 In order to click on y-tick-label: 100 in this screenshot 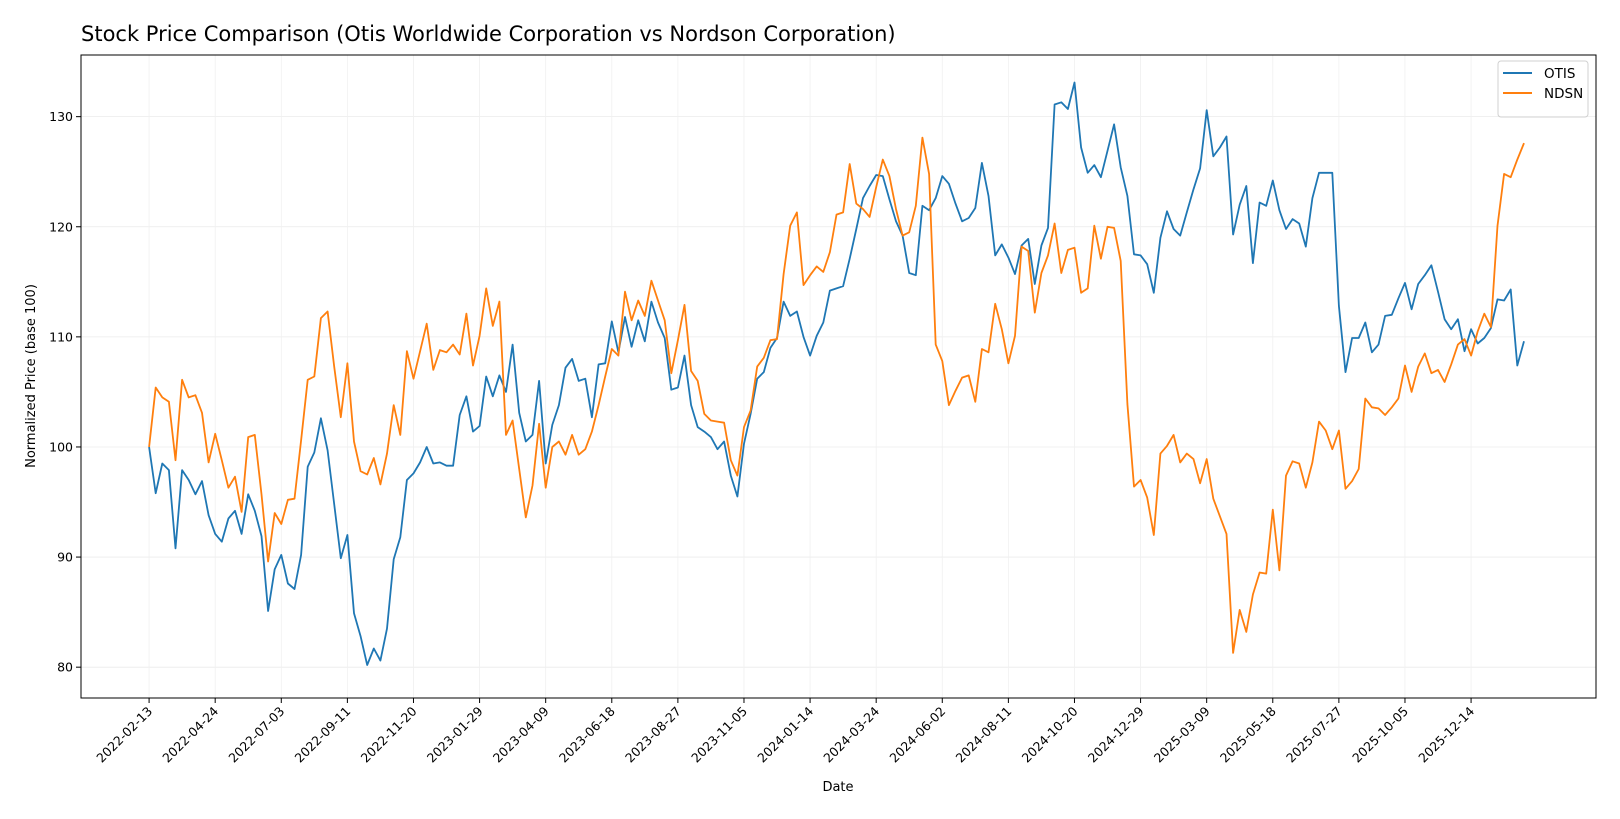, I will do `click(61, 446)`.